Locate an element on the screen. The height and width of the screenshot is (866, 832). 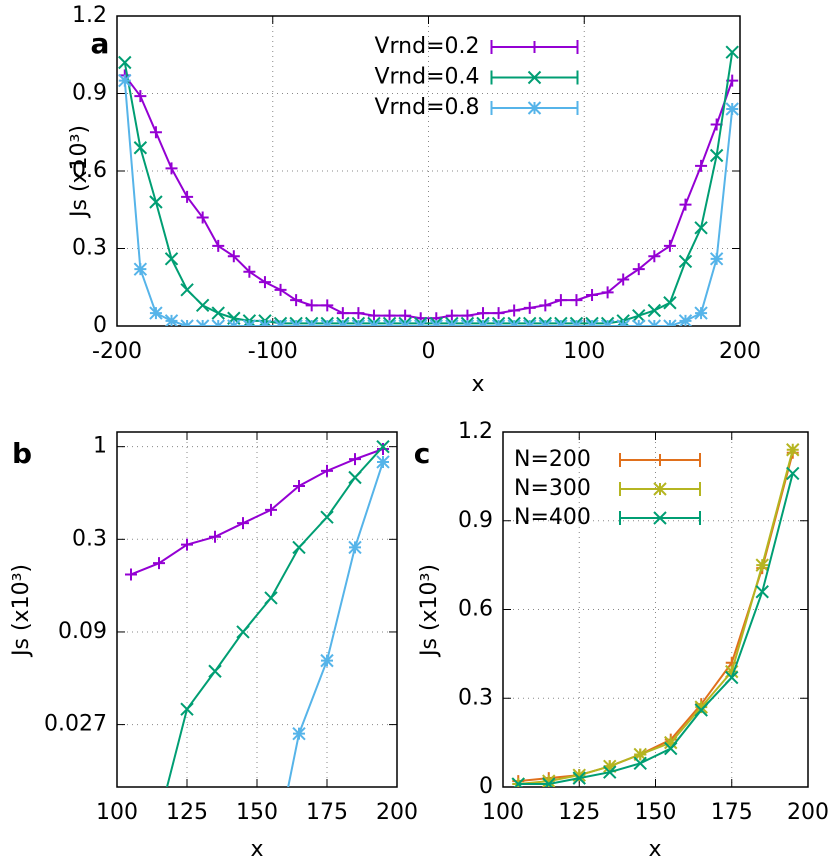
x-tick-label: -100 is located at coordinates (273, 351).